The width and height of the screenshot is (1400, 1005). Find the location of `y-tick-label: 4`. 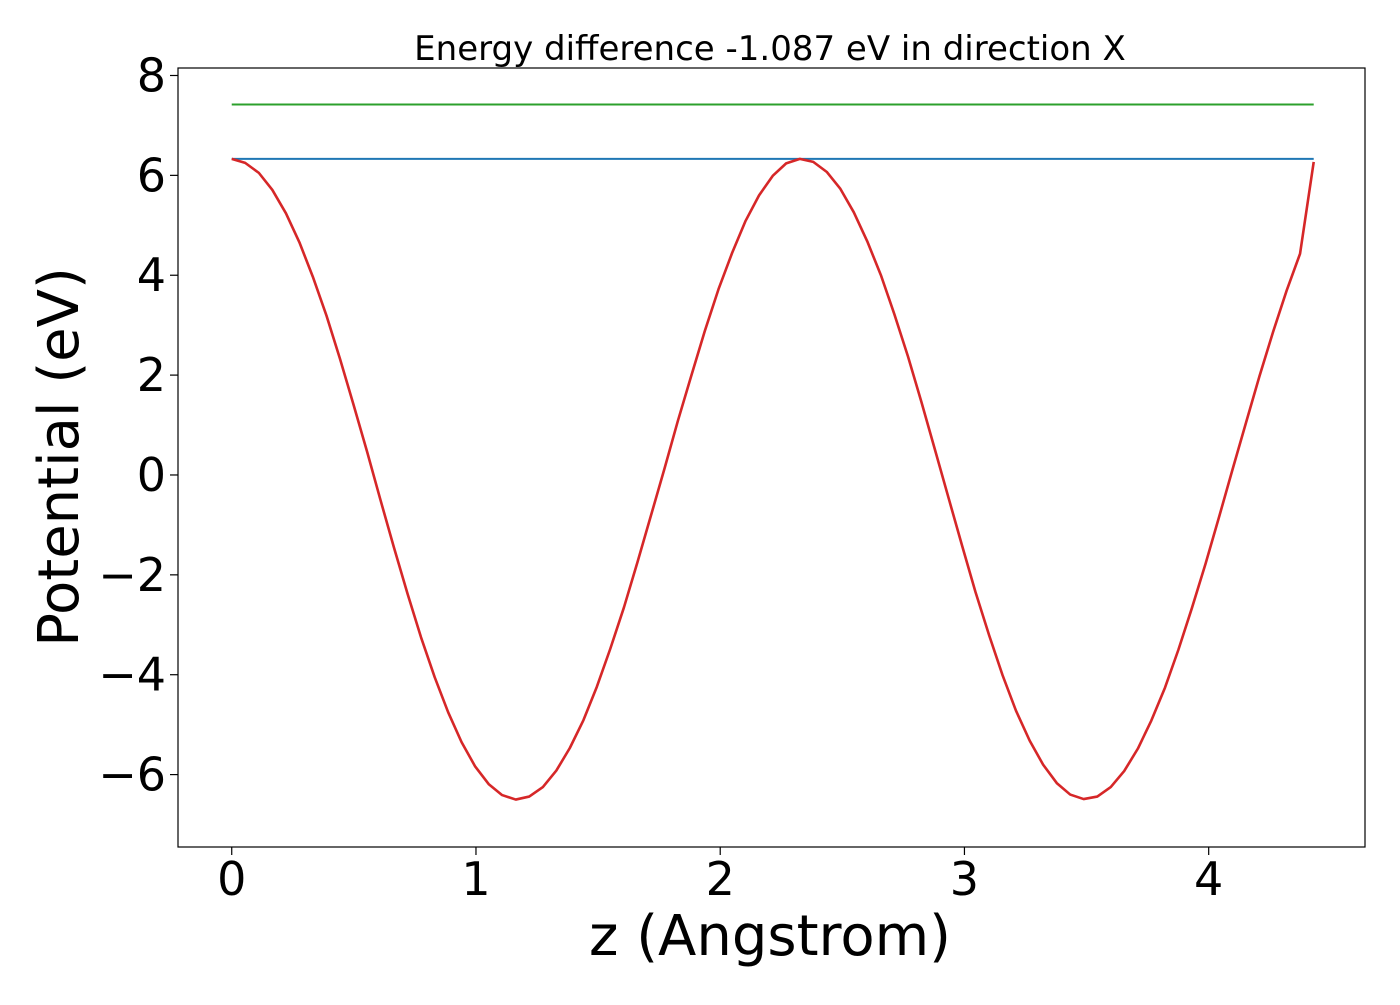

y-tick-label: 4 is located at coordinates (151, 275).